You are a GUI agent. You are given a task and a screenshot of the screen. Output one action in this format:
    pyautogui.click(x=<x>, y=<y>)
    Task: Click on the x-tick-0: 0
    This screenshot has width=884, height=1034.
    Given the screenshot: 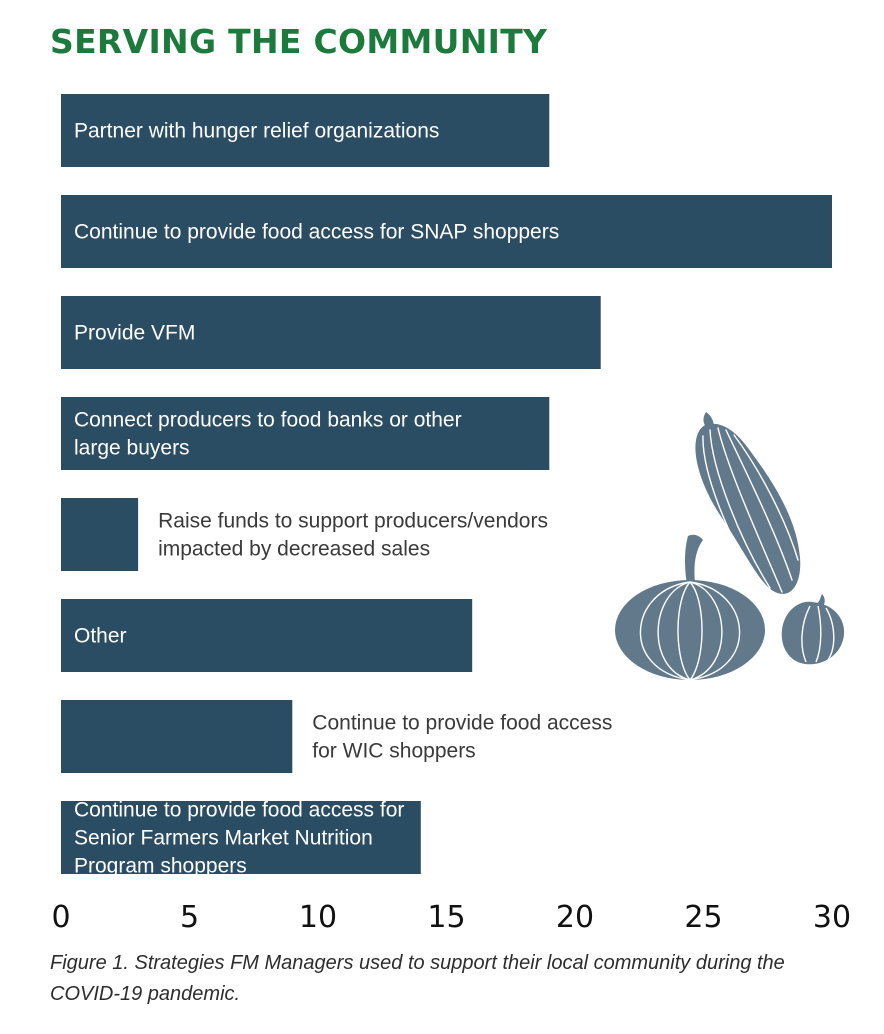 What is the action you would take?
    pyautogui.click(x=60, y=917)
    